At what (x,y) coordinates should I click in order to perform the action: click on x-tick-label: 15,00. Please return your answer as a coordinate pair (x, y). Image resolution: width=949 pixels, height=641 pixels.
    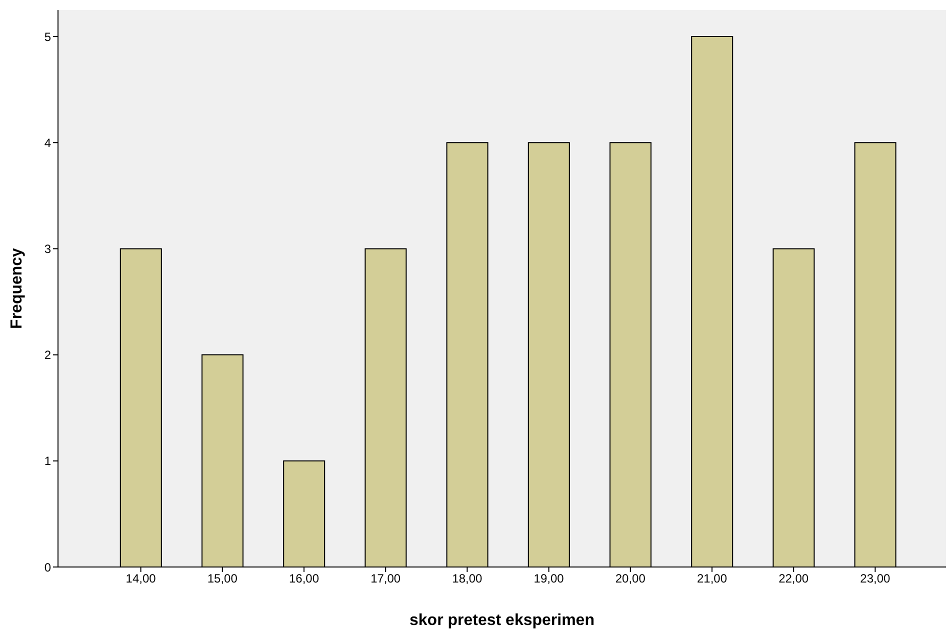
    Looking at the image, I should click on (222, 579).